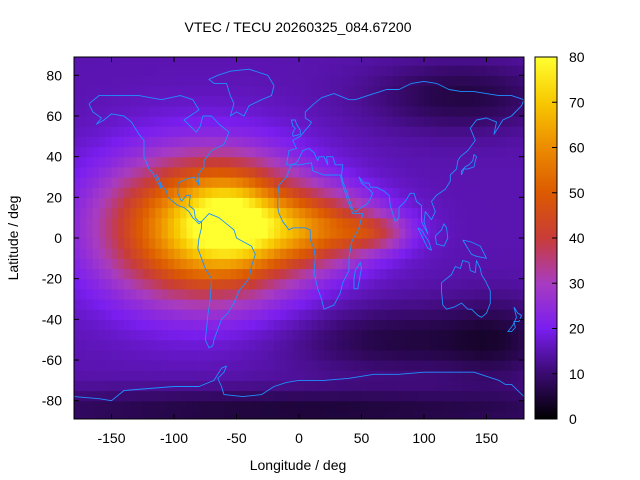  What do you see at coordinates (54, 116) in the screenshot?
I see `y-tick-label: 60` at bounding box center [54, 116].